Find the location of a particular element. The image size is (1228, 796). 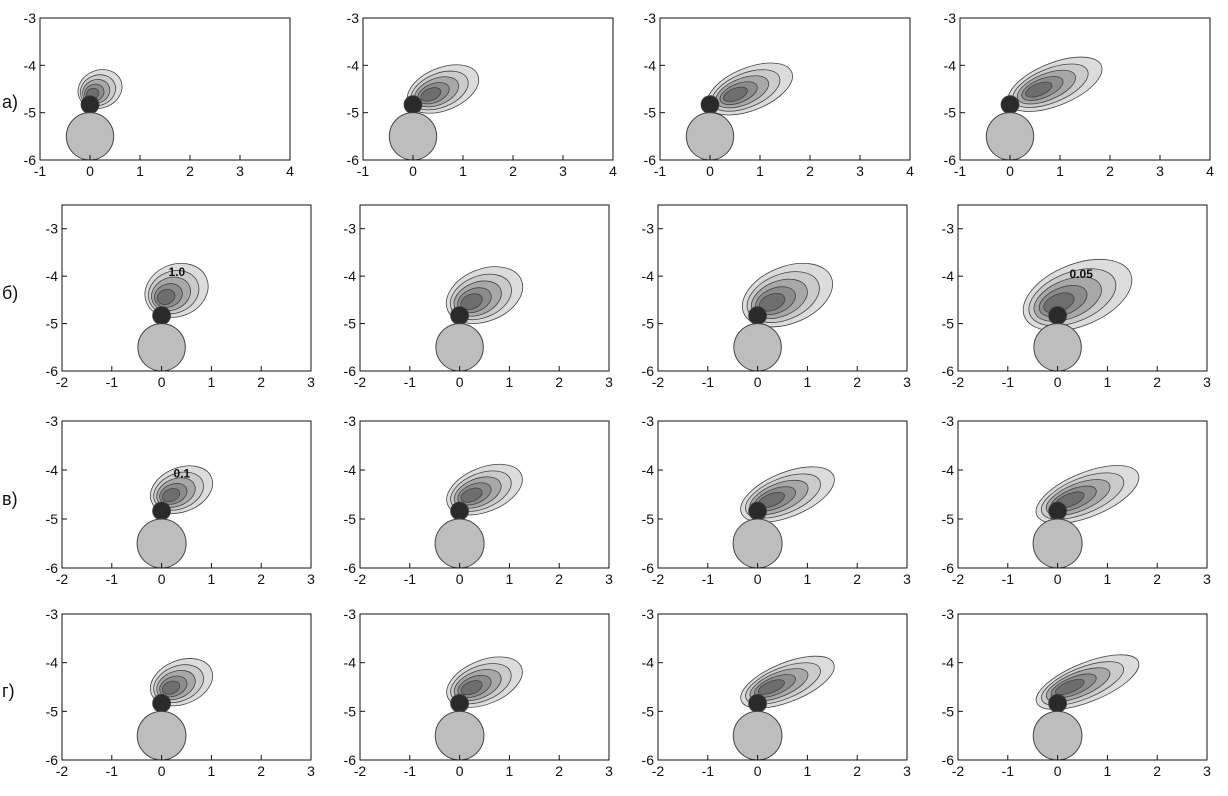

plot-area-c4 is located at coordinates (1086, 516).